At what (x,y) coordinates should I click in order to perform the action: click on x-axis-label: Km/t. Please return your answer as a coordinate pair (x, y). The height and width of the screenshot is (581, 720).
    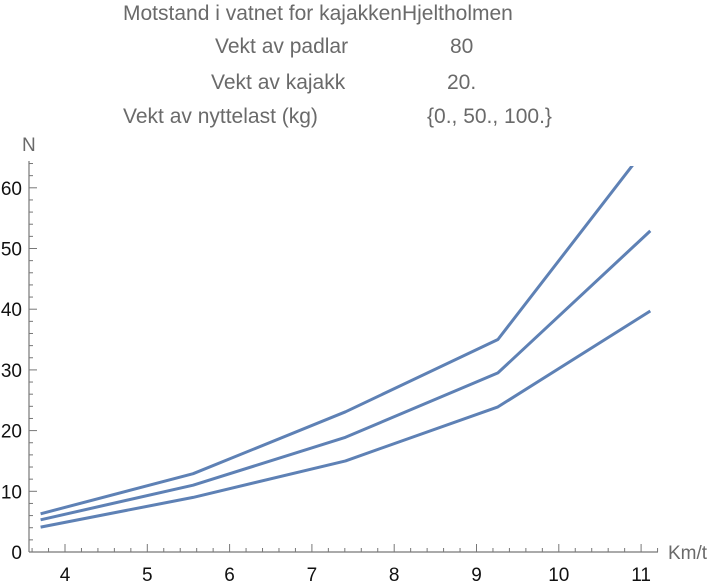
    Looking at the image, I should click on (688, 553).